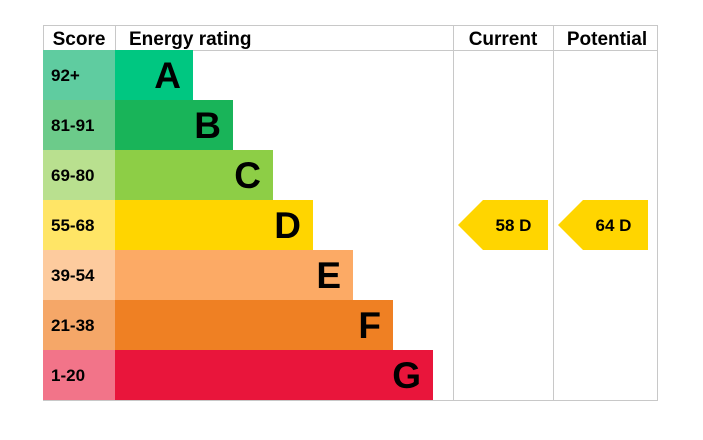 Image resolution: width=703 pixels, height=440 pixels. I want to click on band-bar-f, so click(254, 325).